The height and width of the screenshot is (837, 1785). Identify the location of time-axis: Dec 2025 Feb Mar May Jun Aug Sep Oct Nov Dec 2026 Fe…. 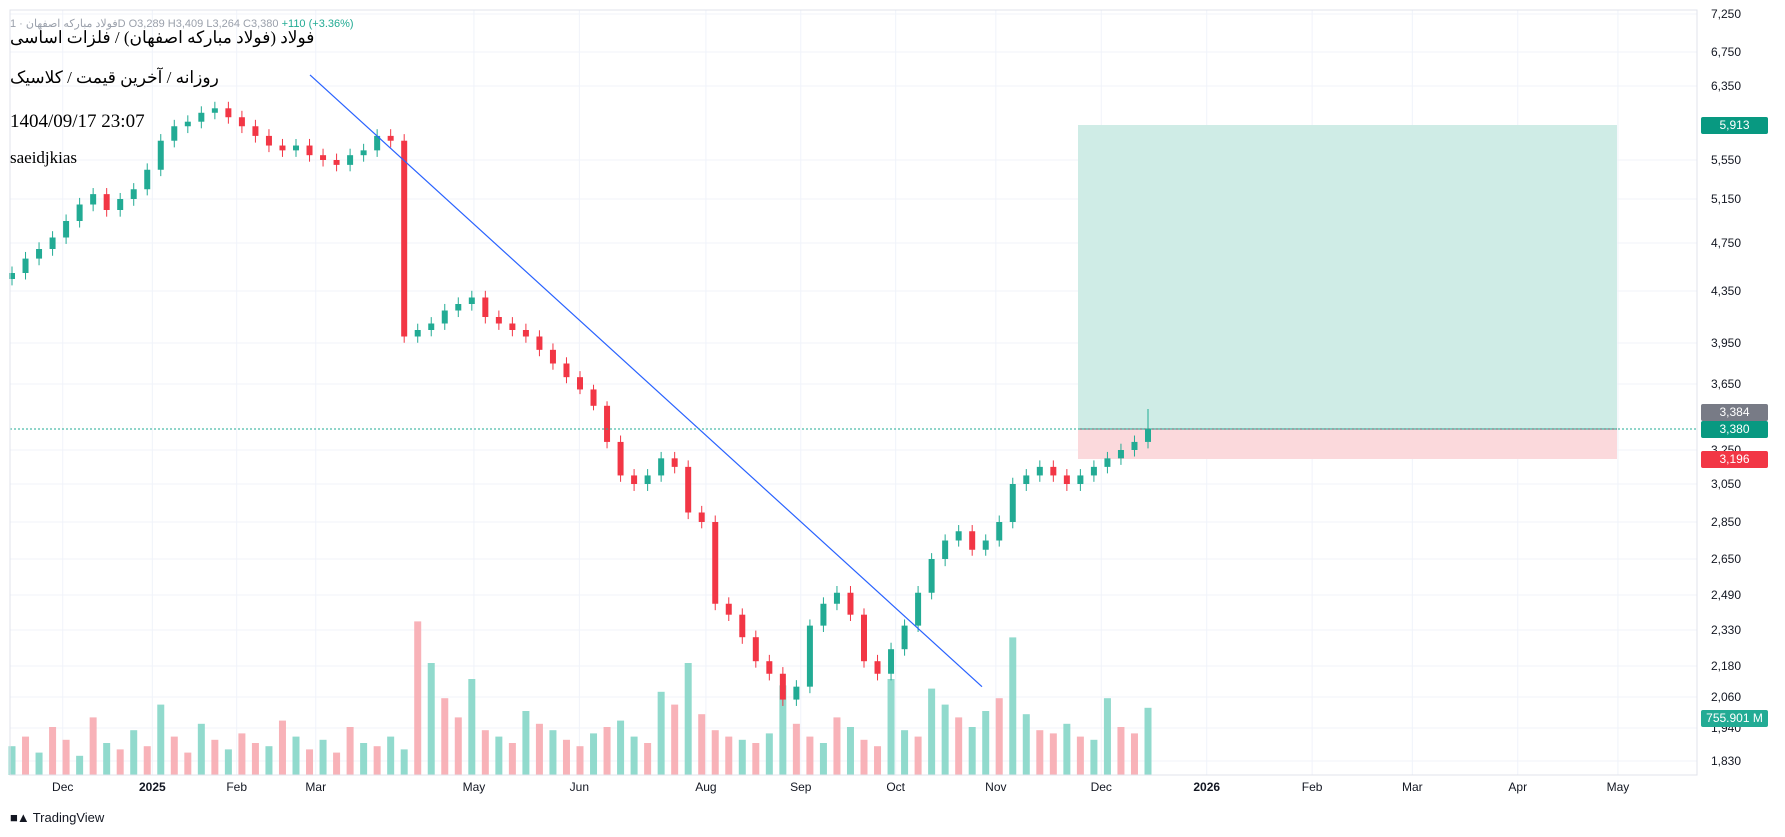
(853, 784).